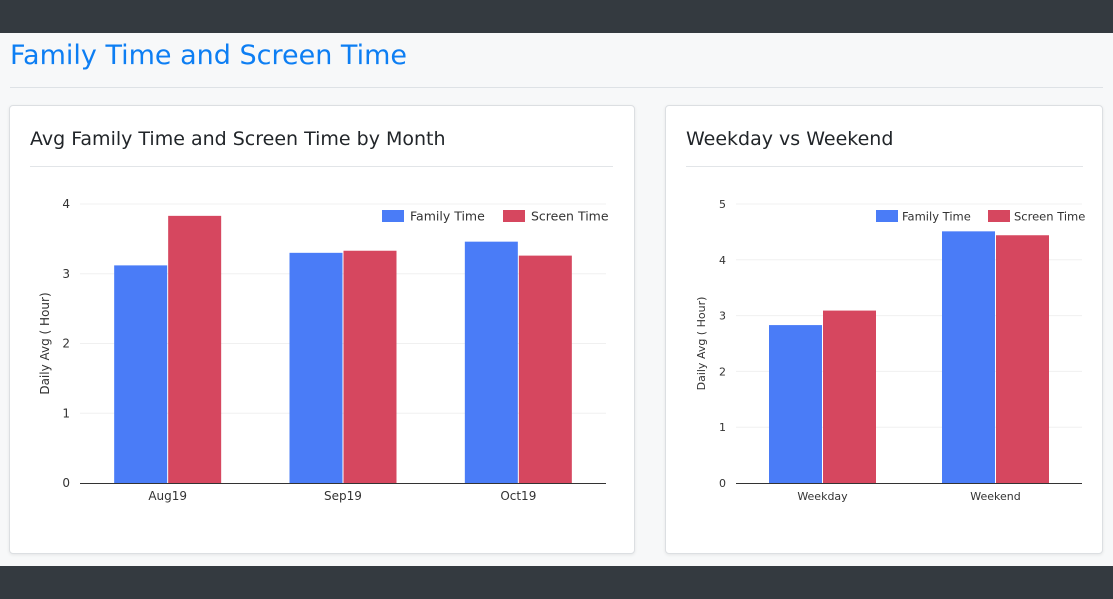  Describe the element at coordinates (822, 496) in the screenshot. I see `x-tick-label: Weekday` at that location.